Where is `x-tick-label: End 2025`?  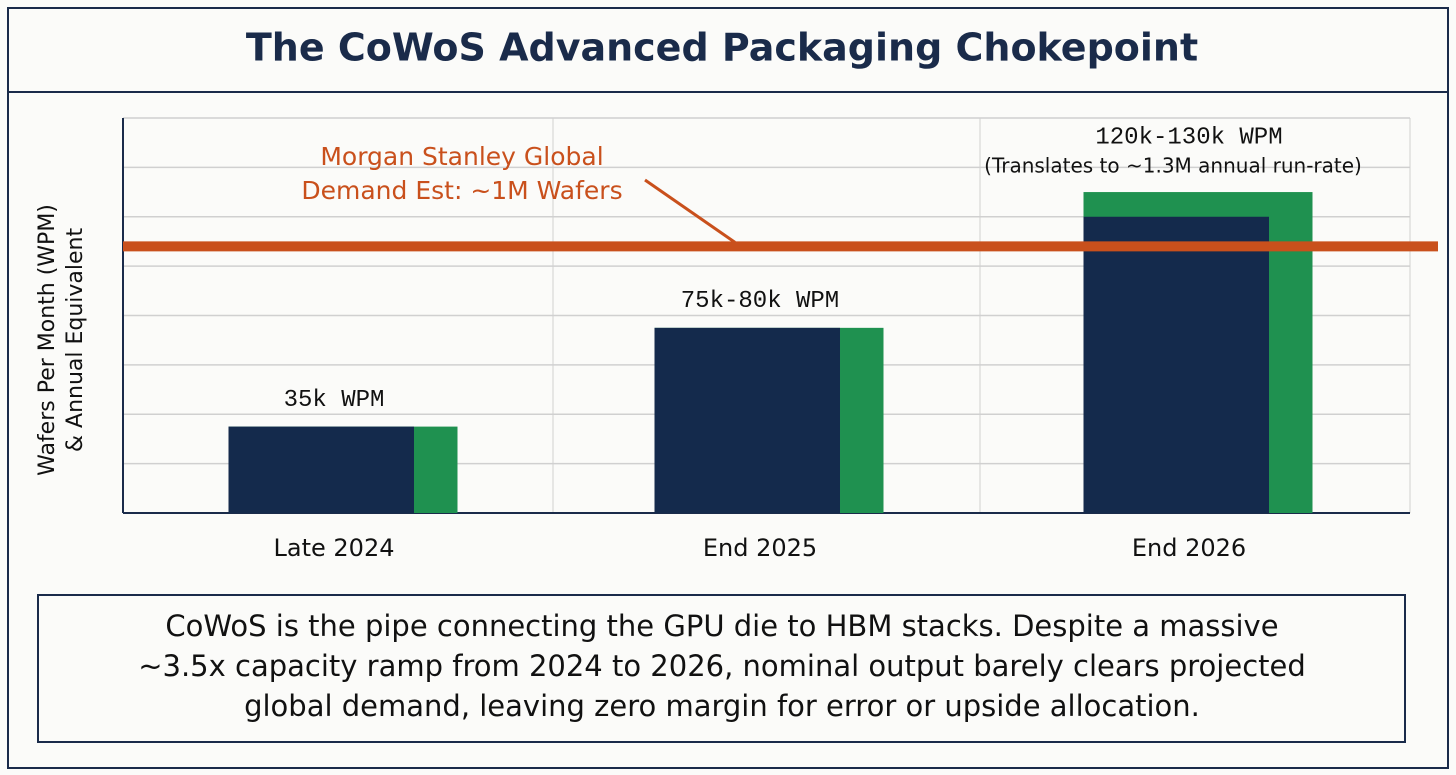
x-tick-label: End 2025 is located at coordinates (760, 548).